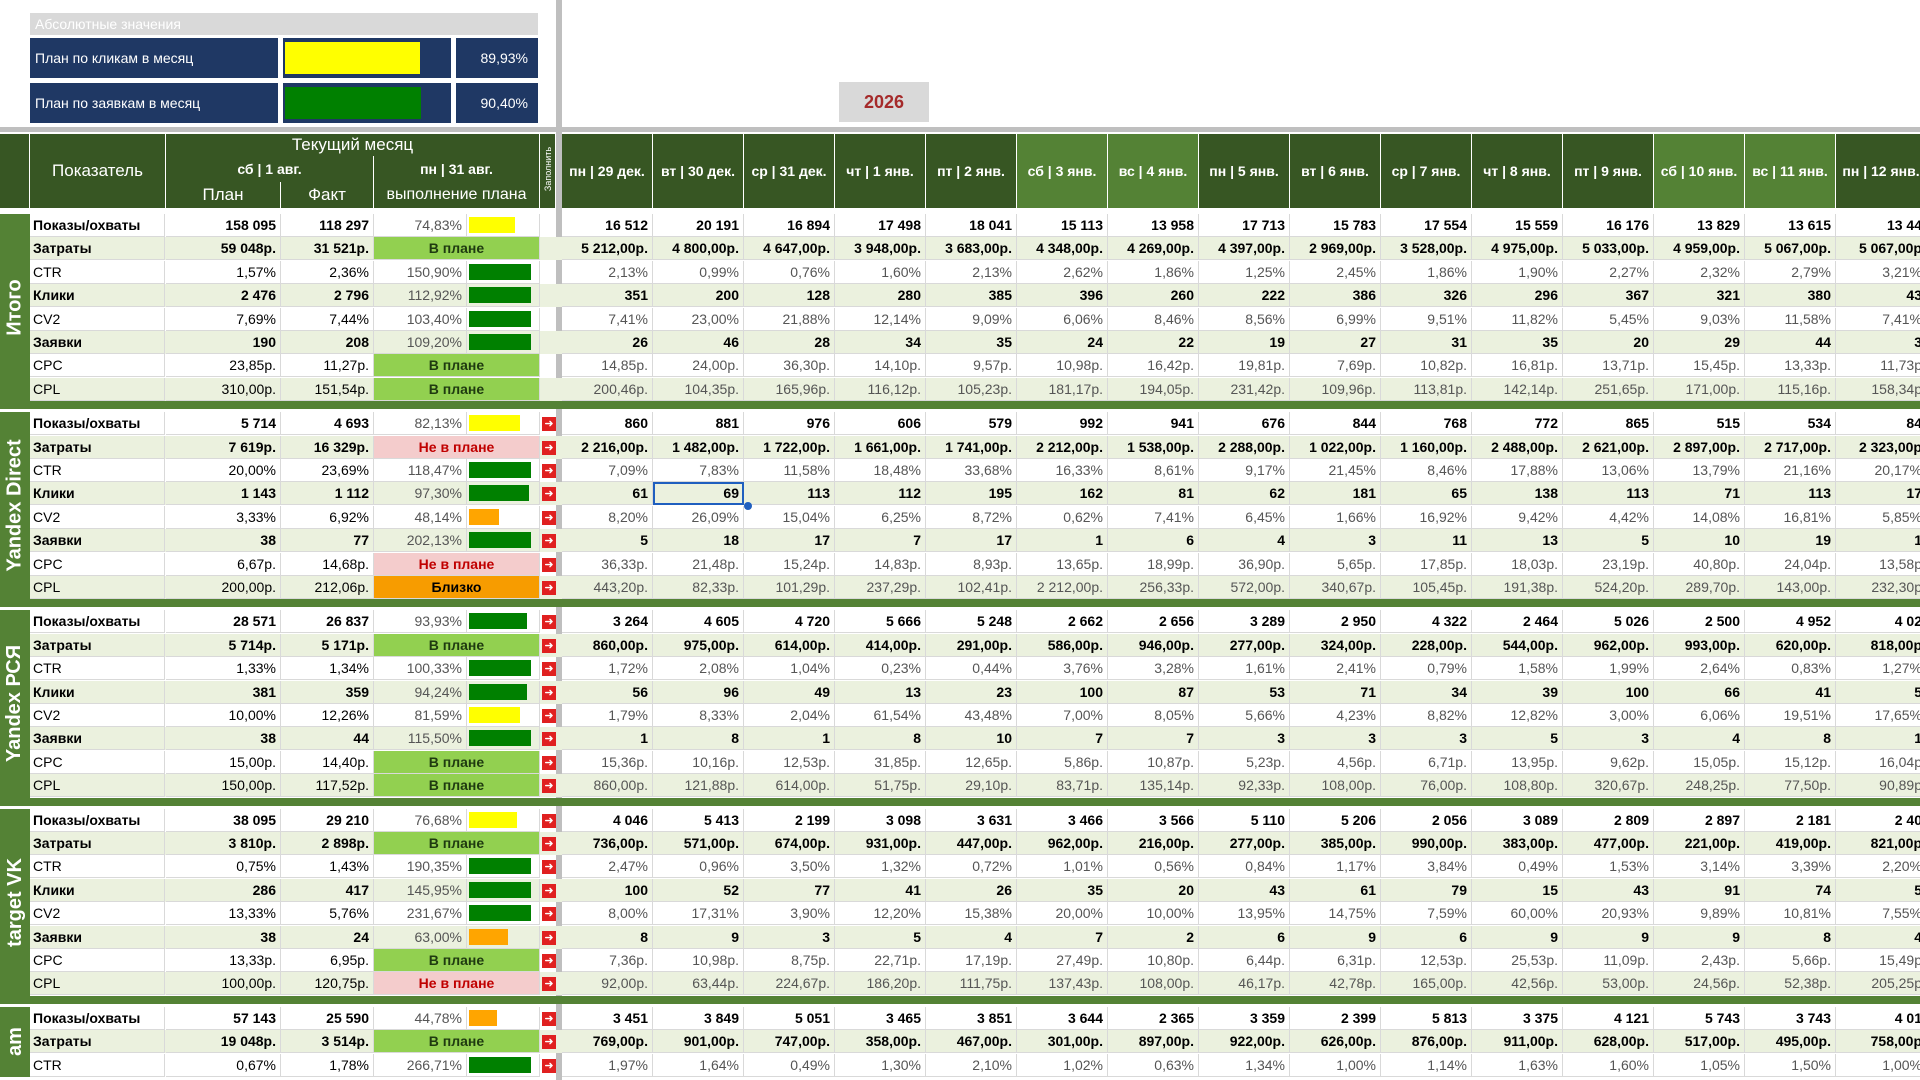 The width and height of the screenshot is (1920, 1080). Describe the element at coordinates (1608, 587) in the screenshot. I see `day-cell: 524,20р.` at that location.